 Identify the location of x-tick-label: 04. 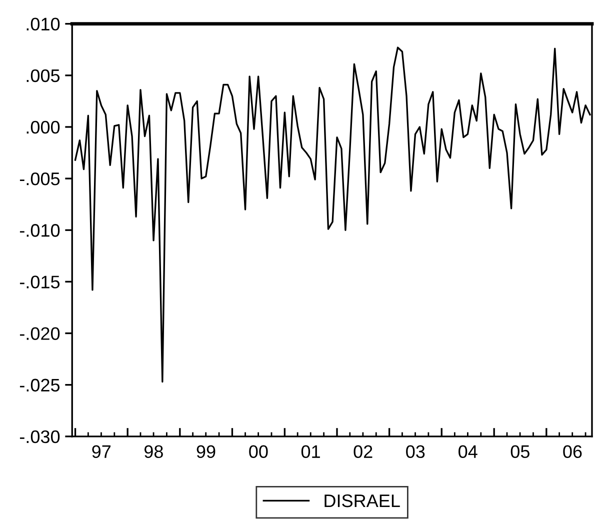
(468, 451).